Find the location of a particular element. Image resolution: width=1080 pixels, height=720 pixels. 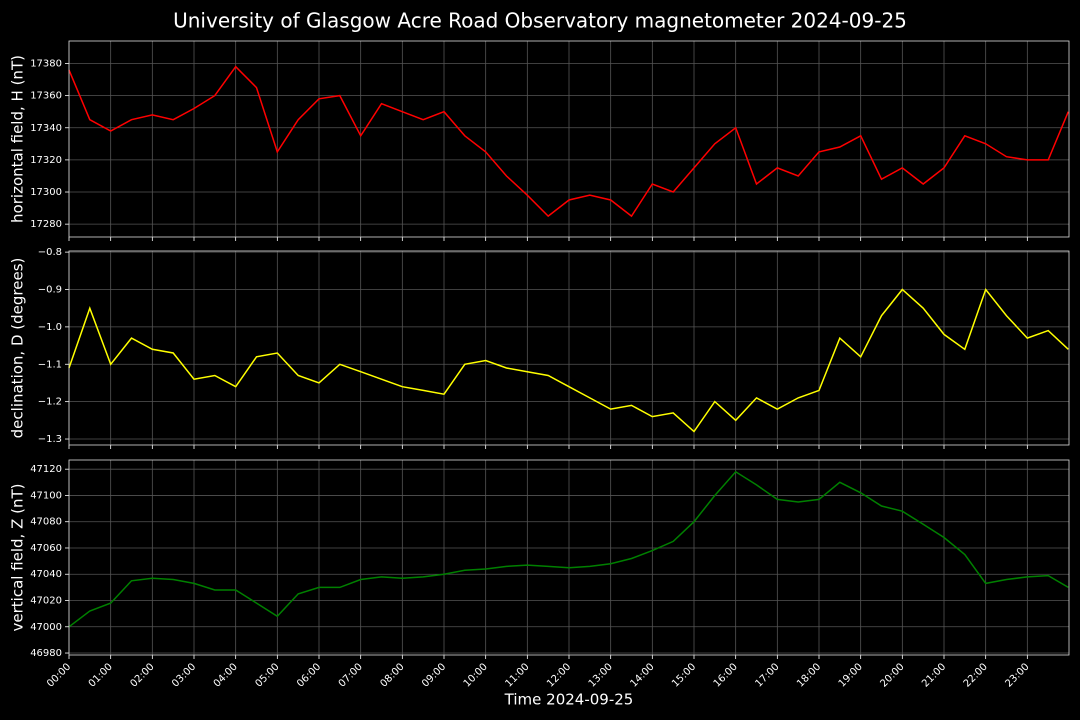

y-tick-label: −0.9 is located at coordinates (50, 290).